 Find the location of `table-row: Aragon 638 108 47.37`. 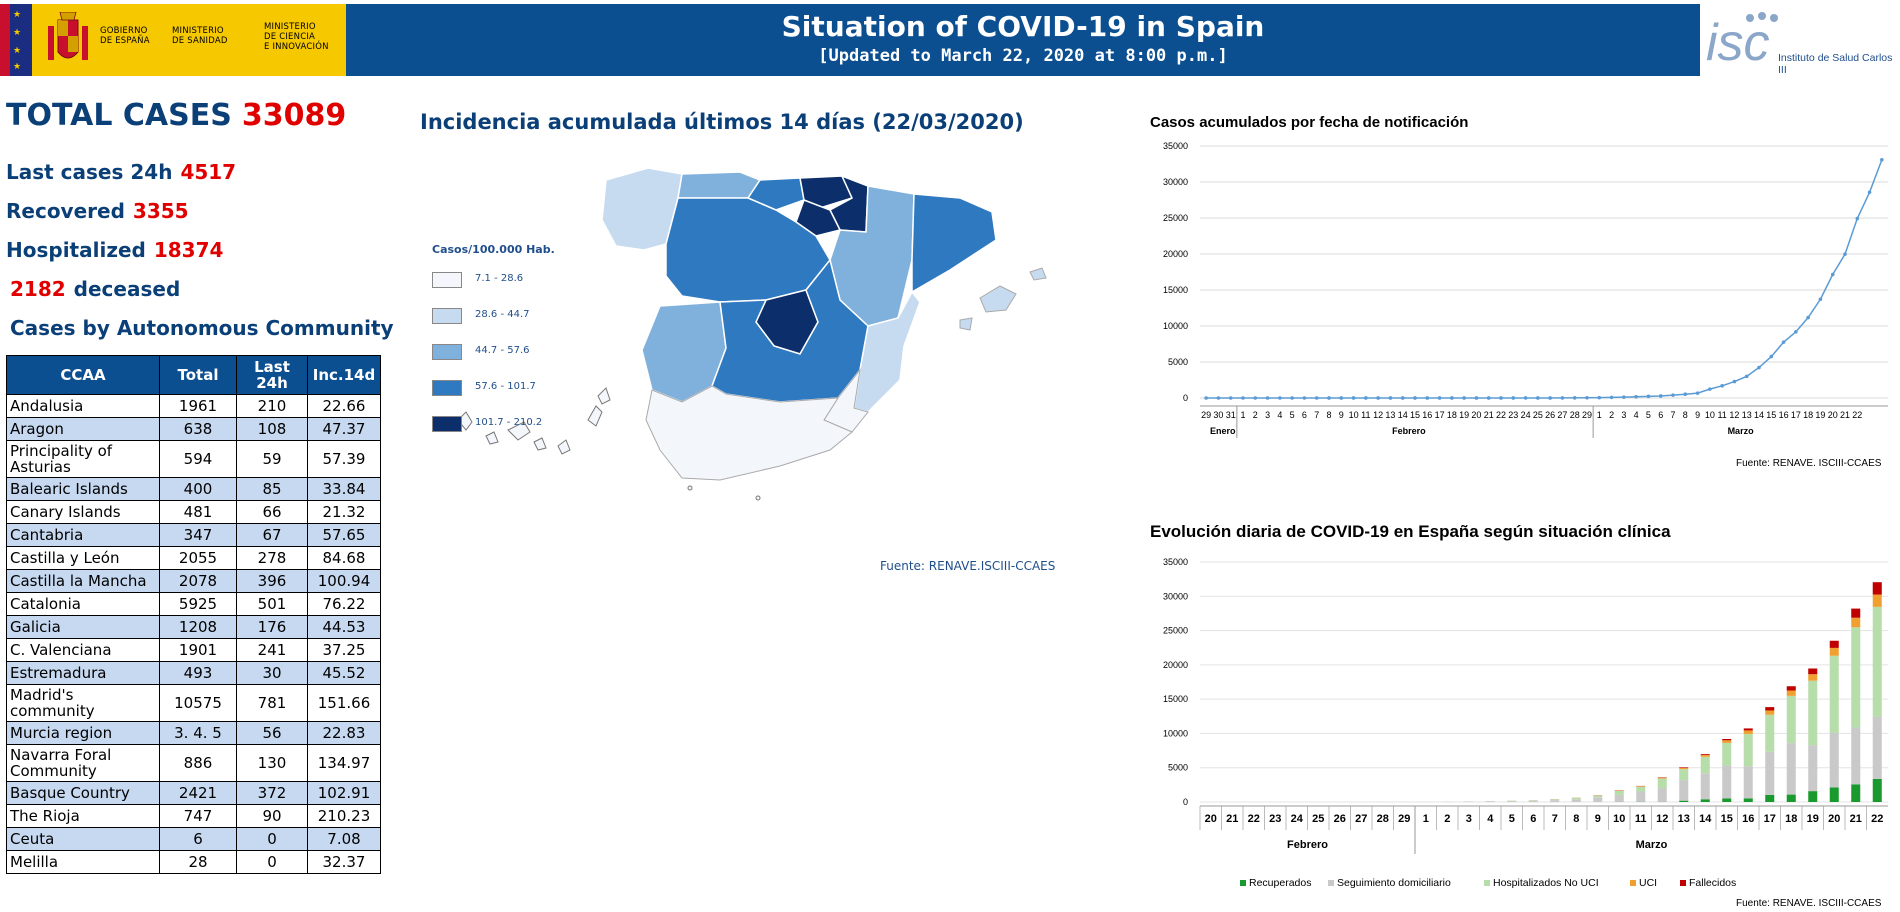

table-row: Aragon 638 108 47.37 is located at coordinates (193, 429).